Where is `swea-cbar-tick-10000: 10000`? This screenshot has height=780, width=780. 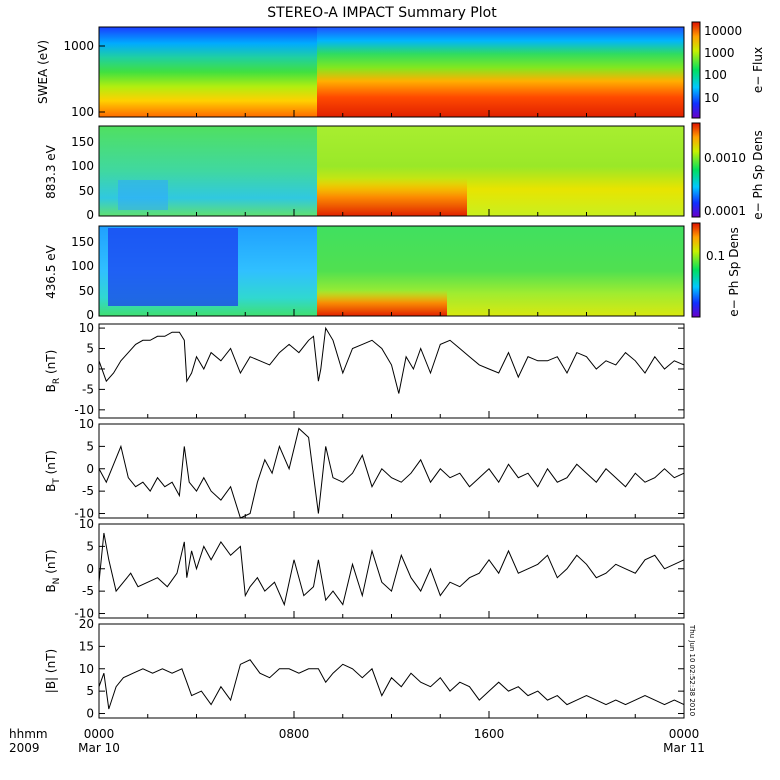
swea-cbar-tick-10000: 10000 is located at coordinates (723, 31).